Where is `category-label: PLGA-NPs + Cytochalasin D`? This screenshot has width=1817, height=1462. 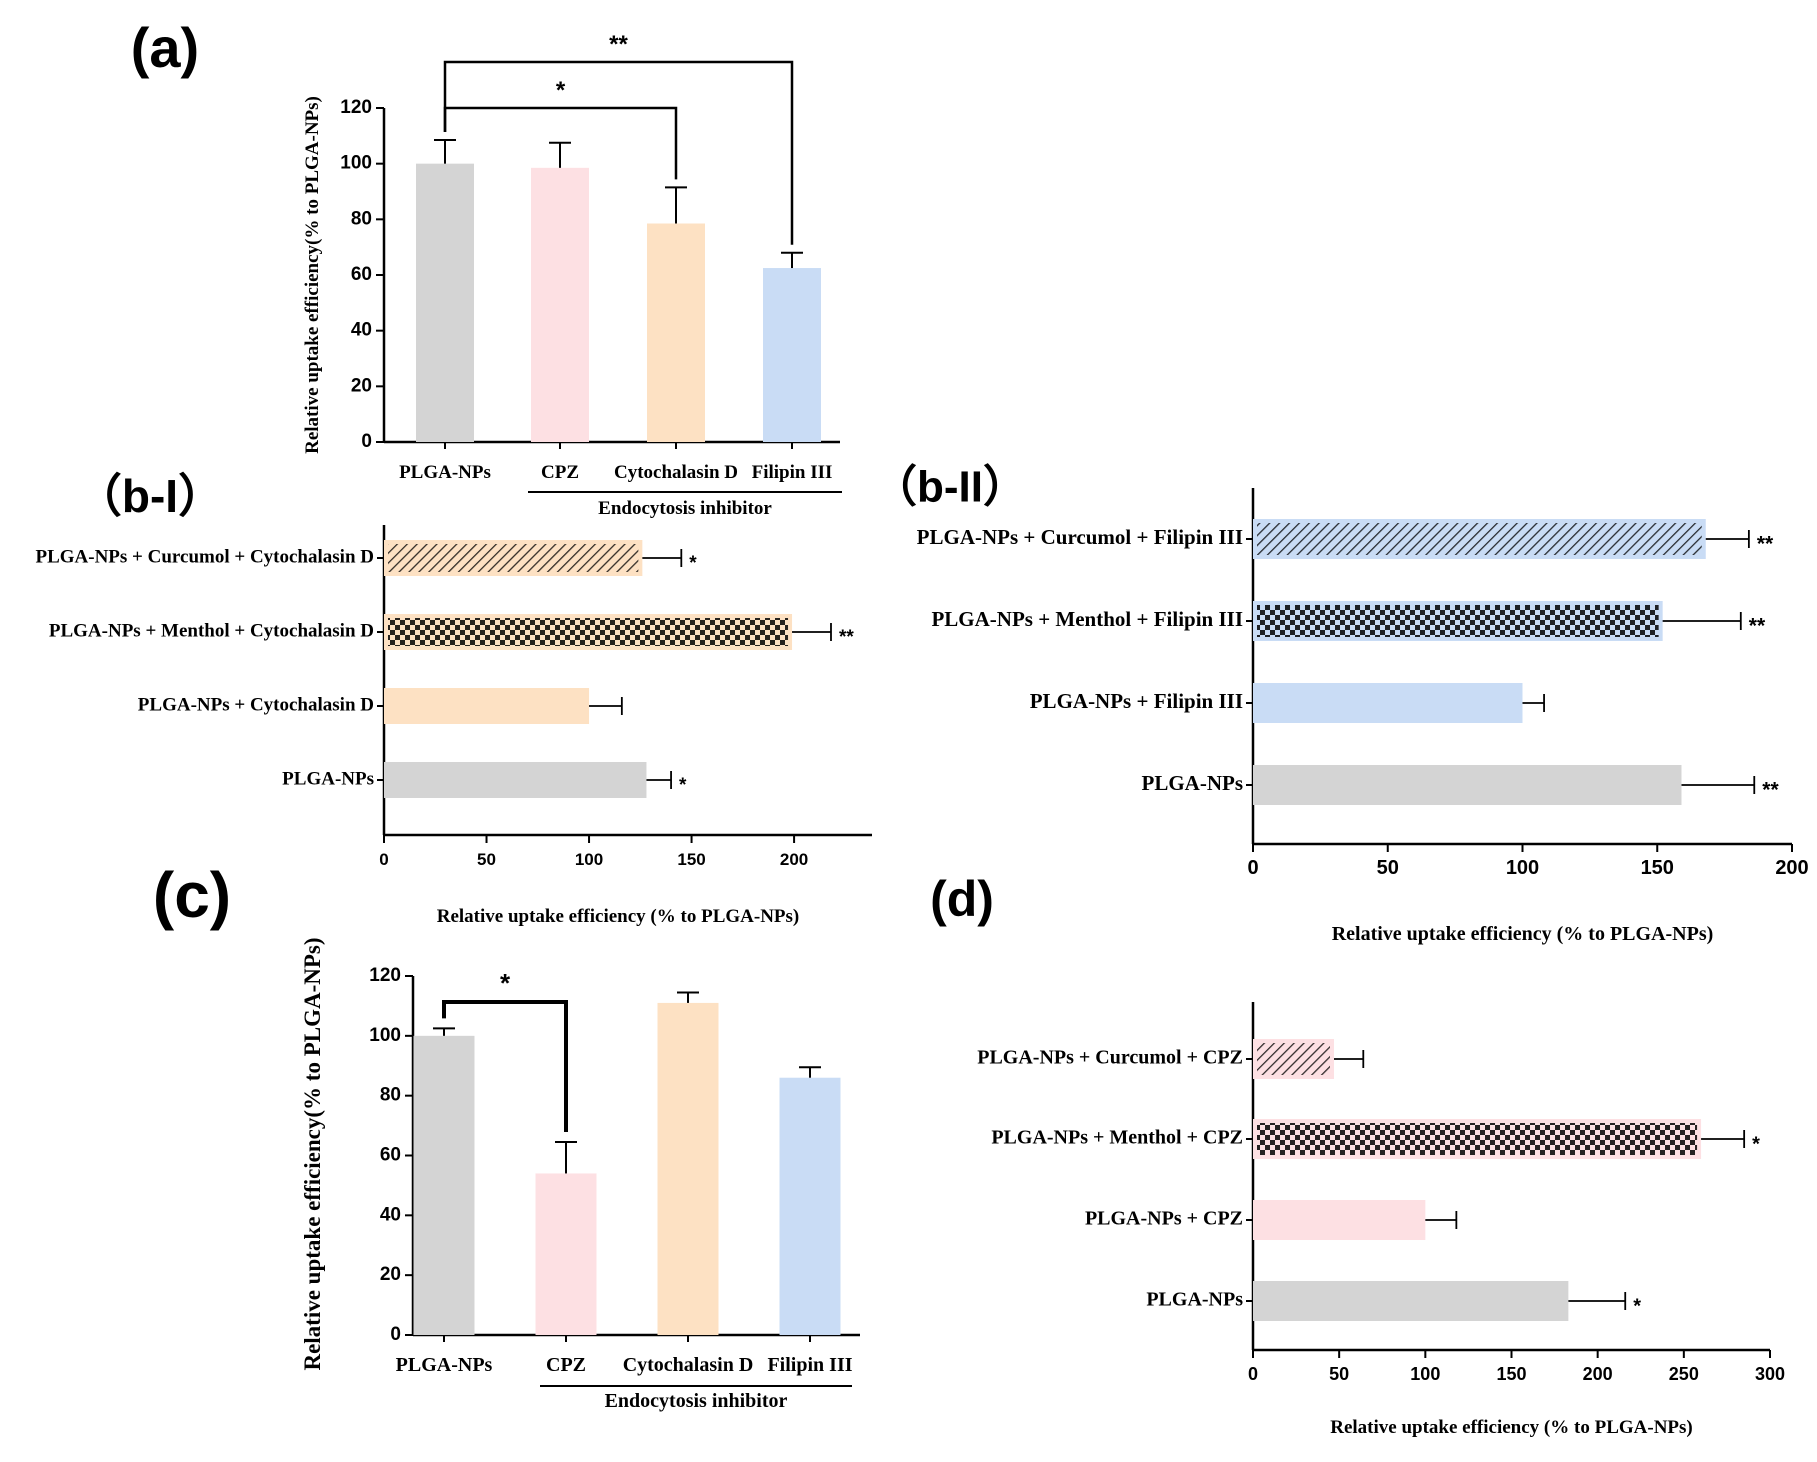 category-label: PLGA-NPs + Cytochalasin D is located at coordinates (256, 704).